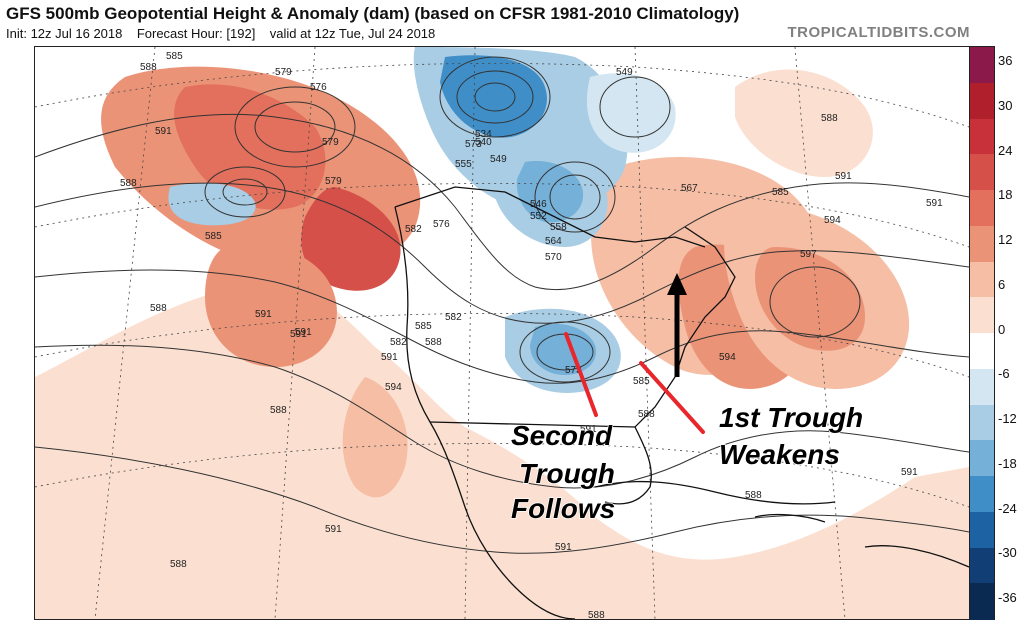 This screenshot has height=638, width=1024. I want to click on contour-label: 564, so click(553, 241).